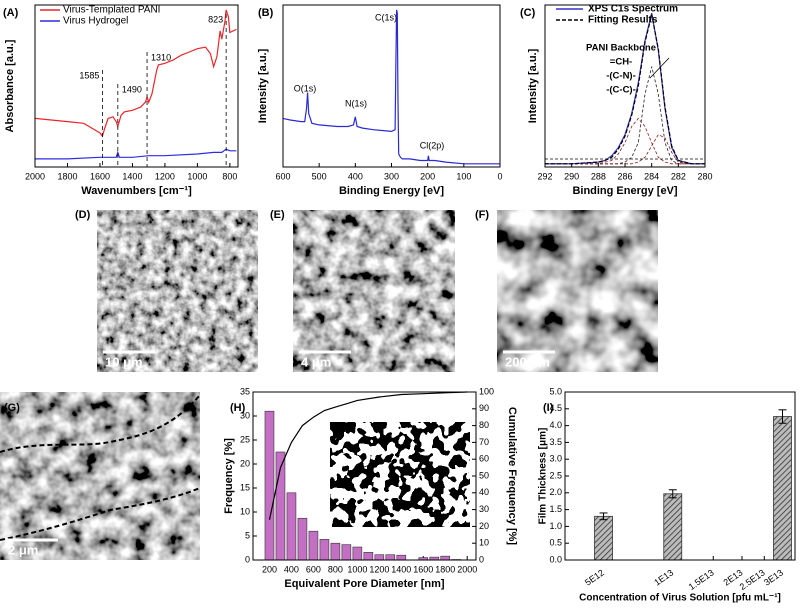  What do you see at coordinates (356, 103) in the screenshot?
I see `annotation: N(1s)` at bounding box center [356, 103].